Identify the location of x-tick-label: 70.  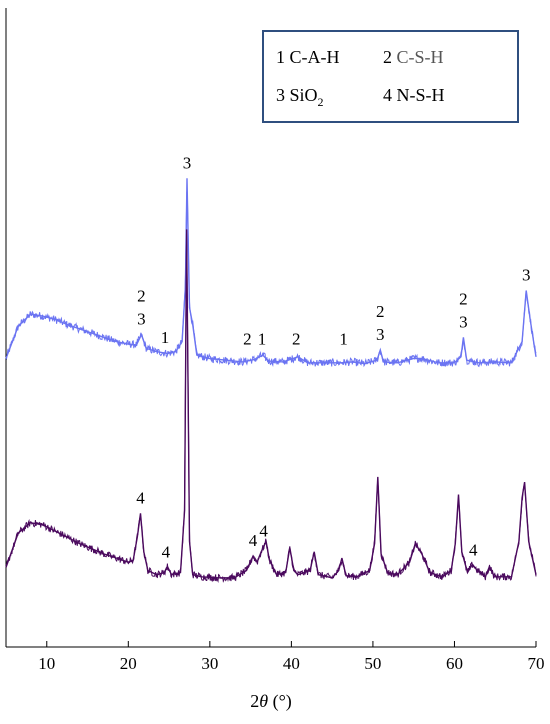
(536, 663).